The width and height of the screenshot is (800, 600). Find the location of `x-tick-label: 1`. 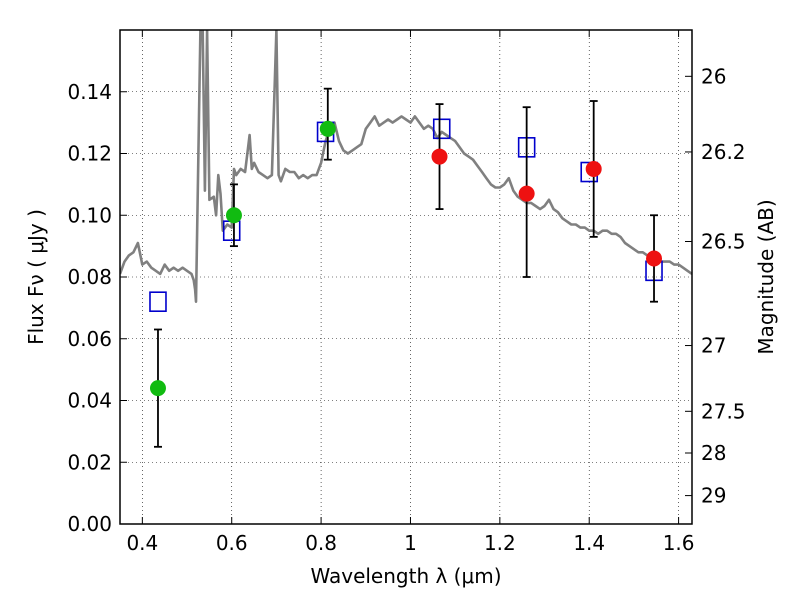

x-tick-label: 1 is located at coordinates (410, 543).